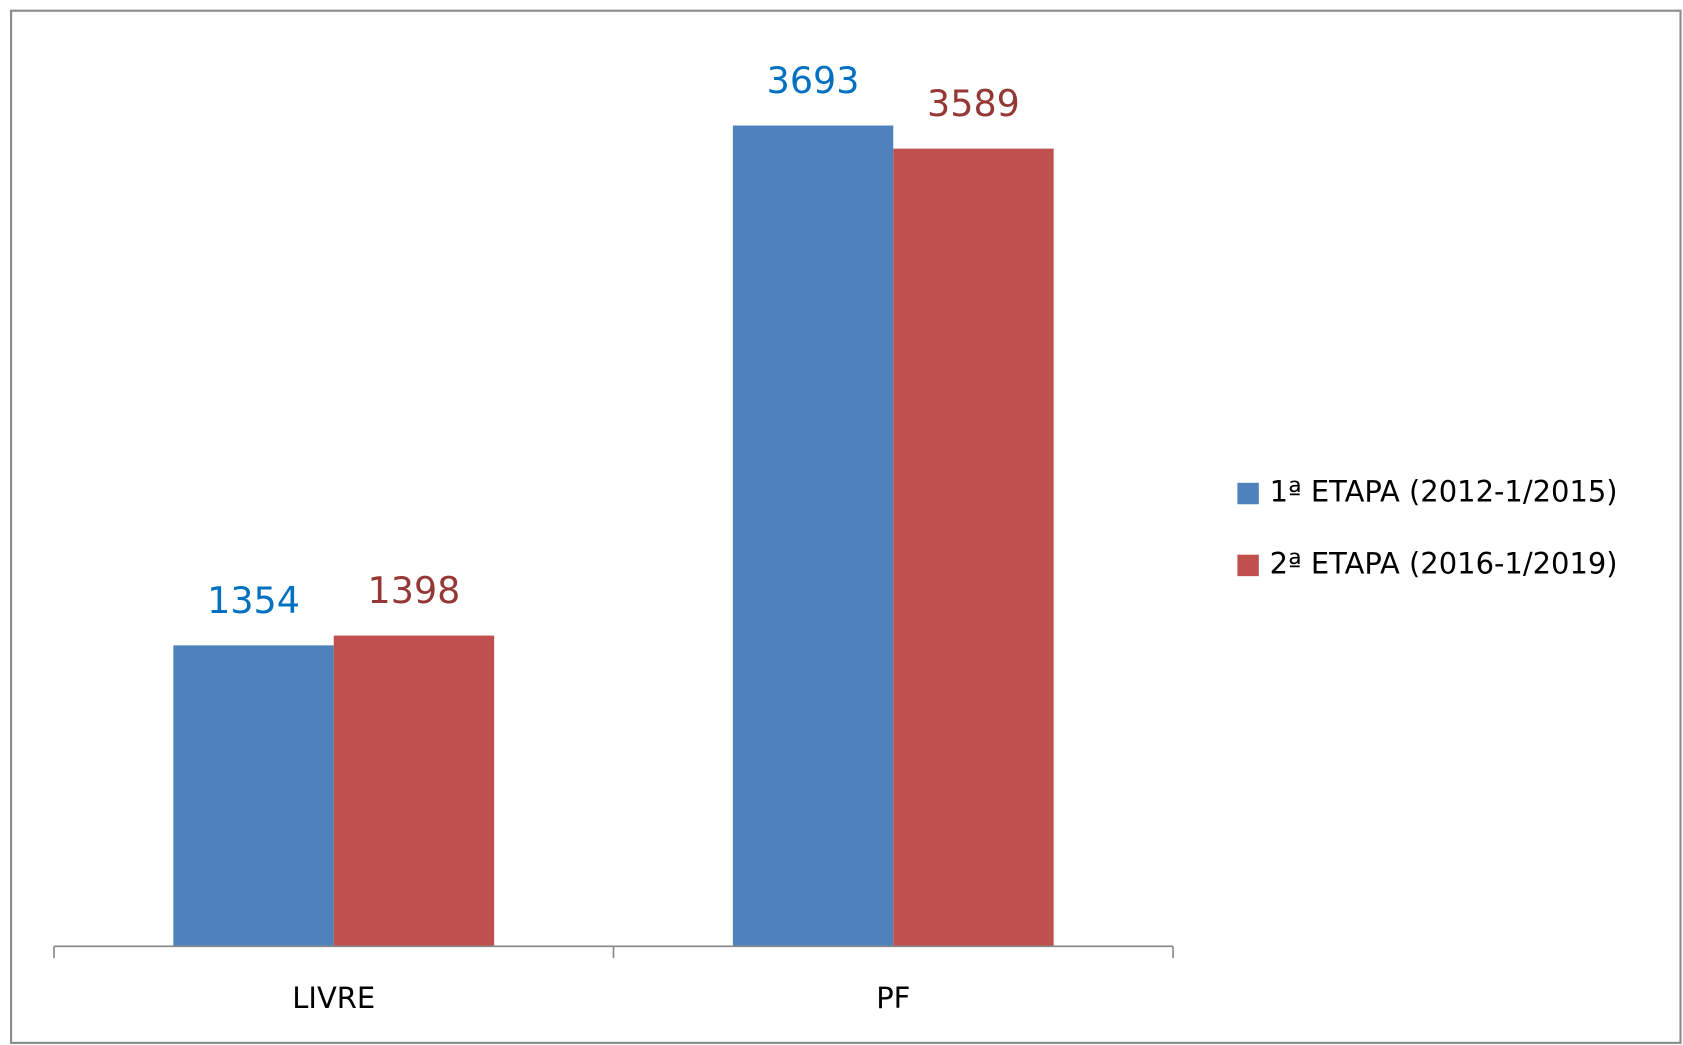 Image resolution: width=1683 pixels, height=1045 pixels. Describe the element at coordinates (813, 80) in the screenshot. I see `data-label: 3693` at that location.